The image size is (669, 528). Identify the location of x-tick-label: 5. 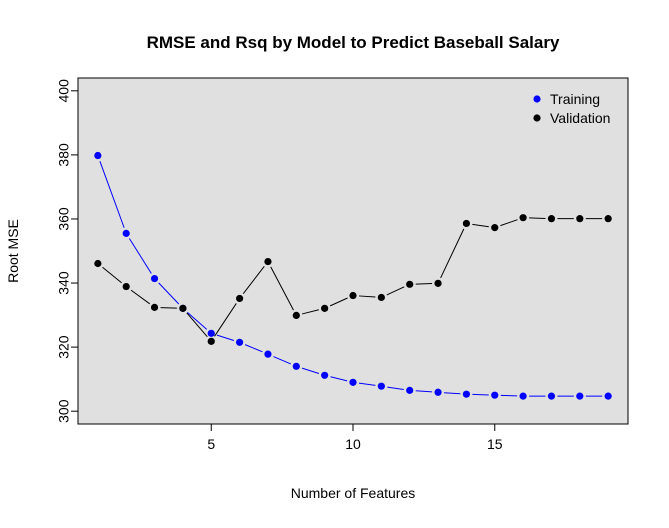
(211, 444).